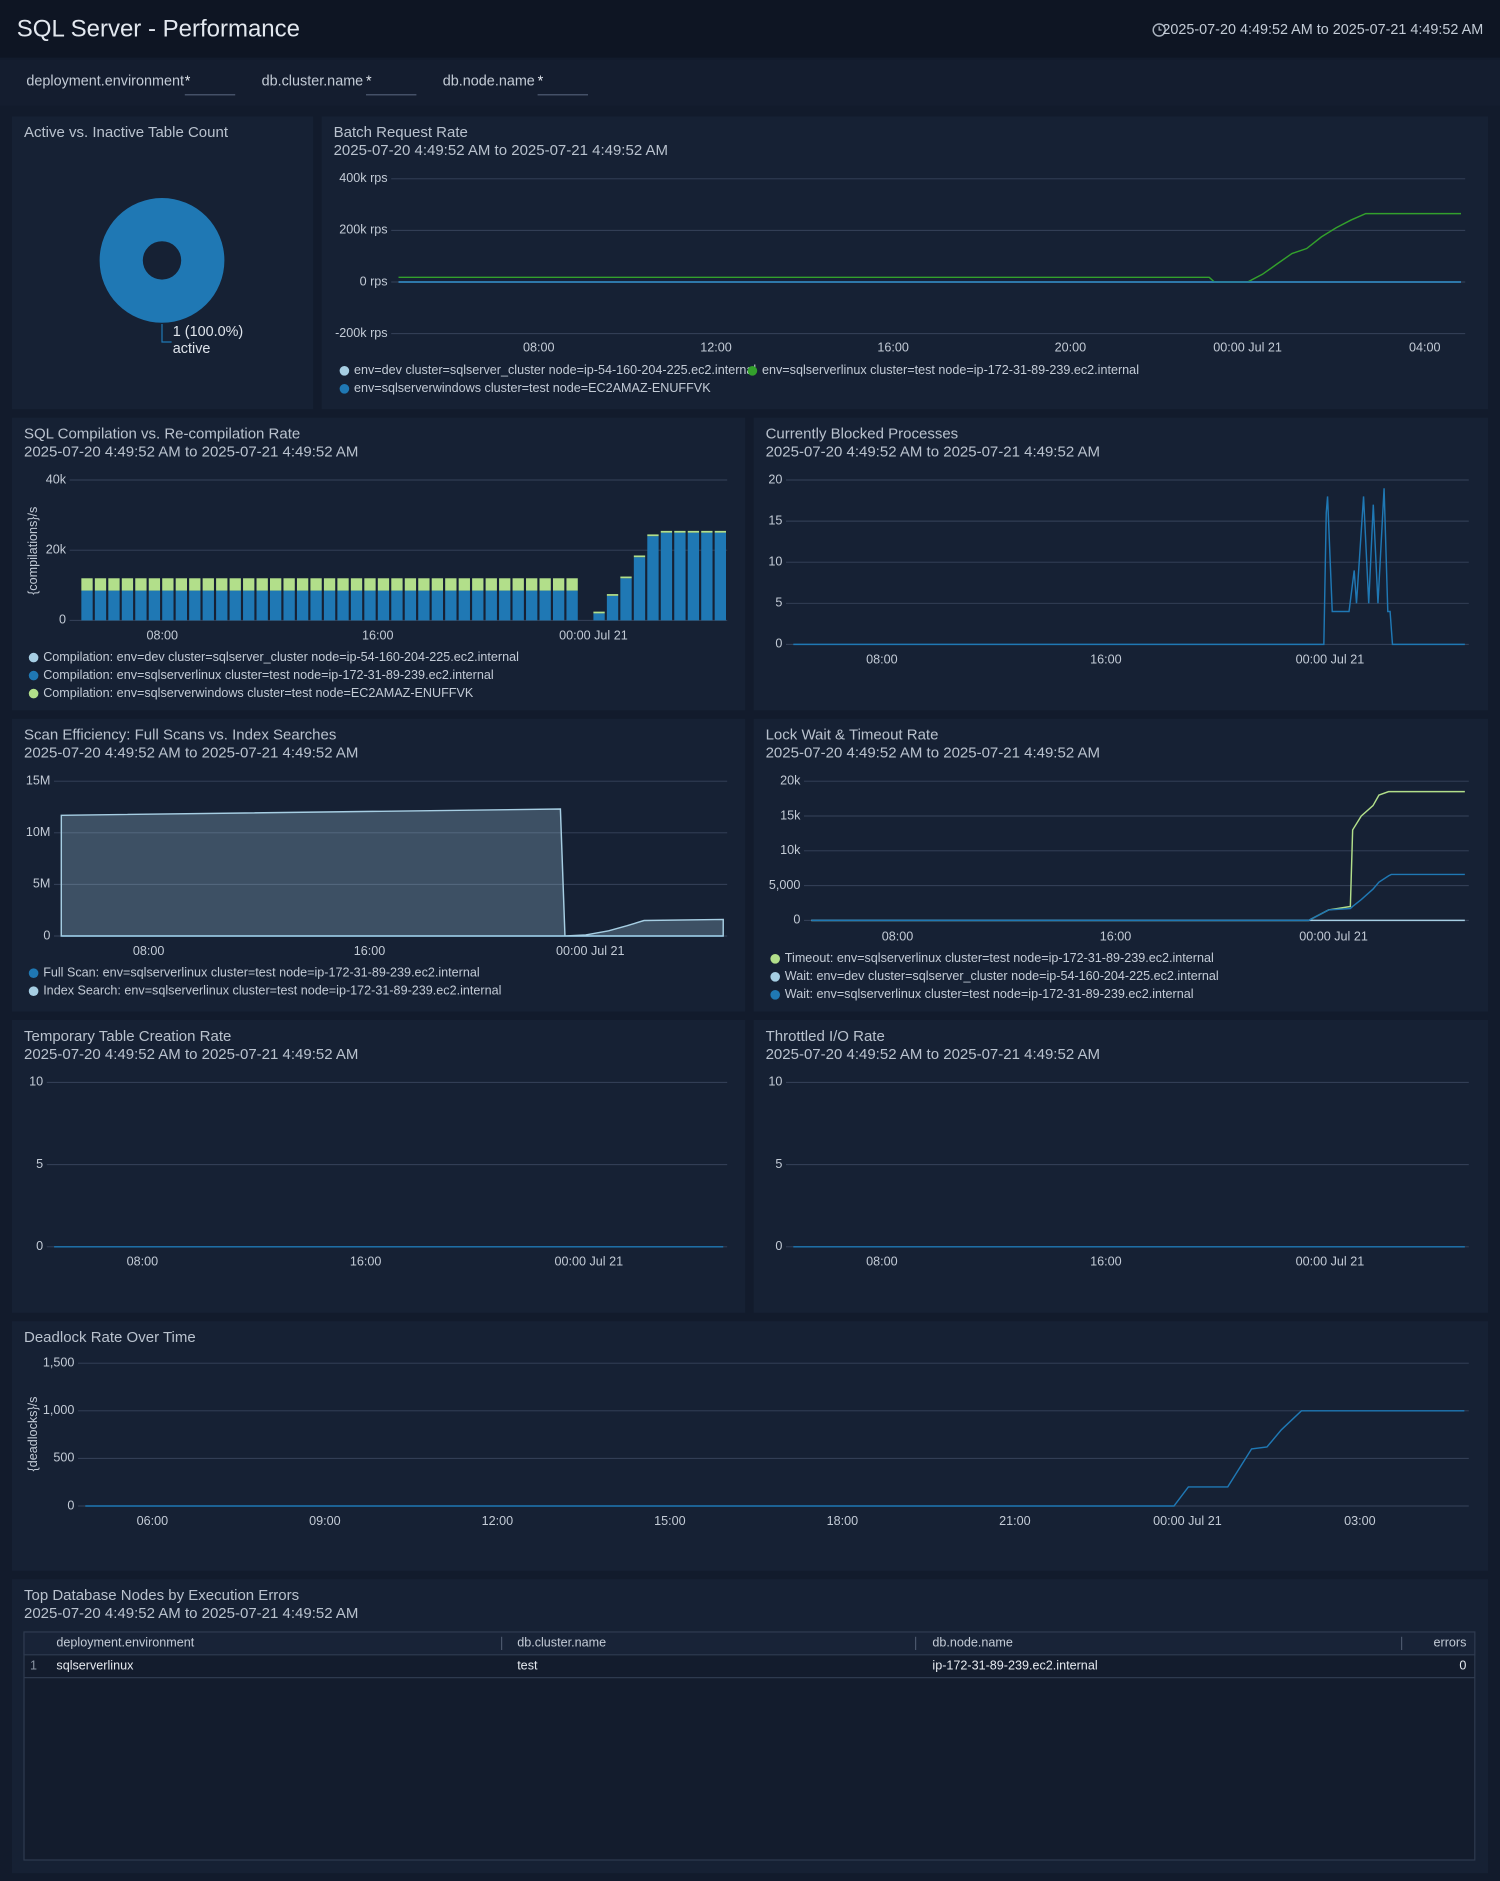 The width and height of the screenshot is (1500, 1881). Describe the element at coordinates (1462, 1666) in the screenshot. I see `table-cell: 0` at that location.